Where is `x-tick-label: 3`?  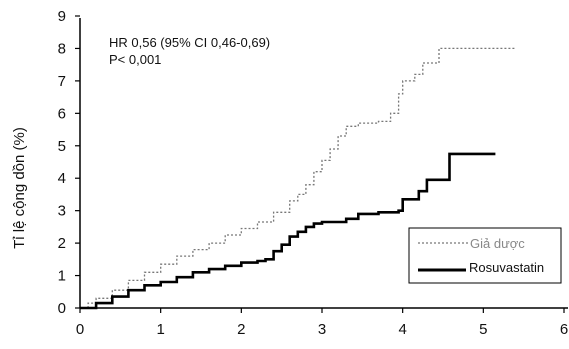
x-tick-label: 3 is located at coordinates (322, 329).